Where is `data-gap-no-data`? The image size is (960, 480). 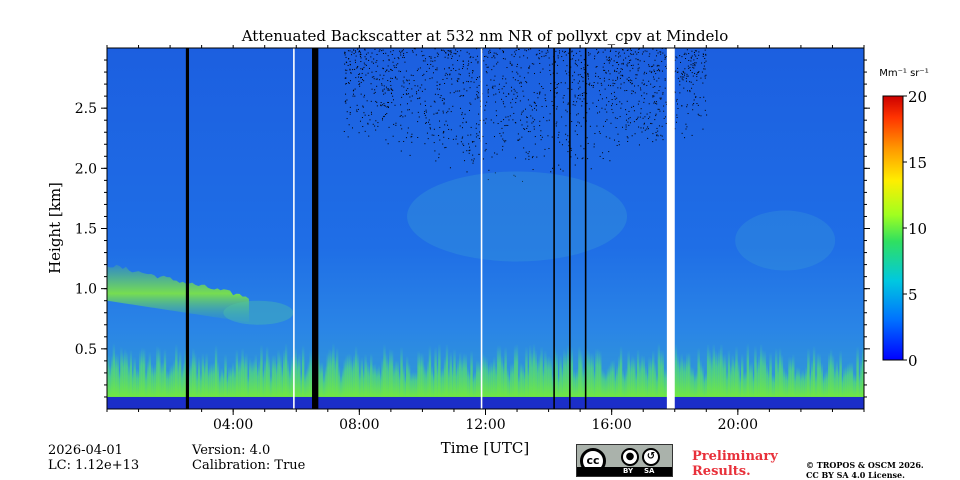 data-gap-no-data is located at coordinates (315, 228).